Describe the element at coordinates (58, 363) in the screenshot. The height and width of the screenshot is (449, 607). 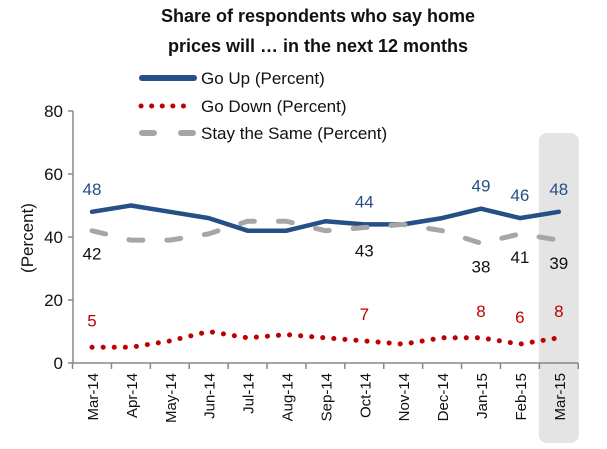
I see `y-tick-label: 0` at that location.